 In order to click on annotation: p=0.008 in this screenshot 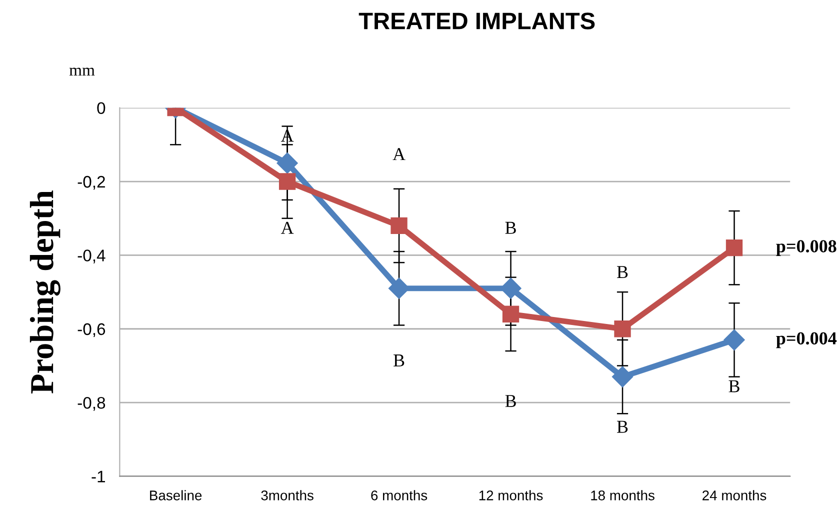, I will do `click(806, 248)`.